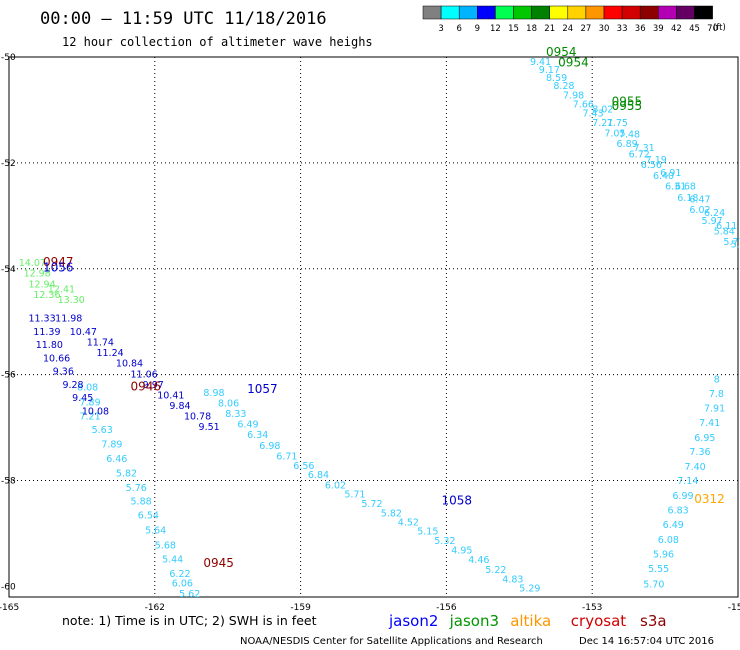 This screenshot has width=740, height=650. Describe the element at coordinates (109, 353) in the screenshot. I see `wave-height-label: 11.24` at that location.